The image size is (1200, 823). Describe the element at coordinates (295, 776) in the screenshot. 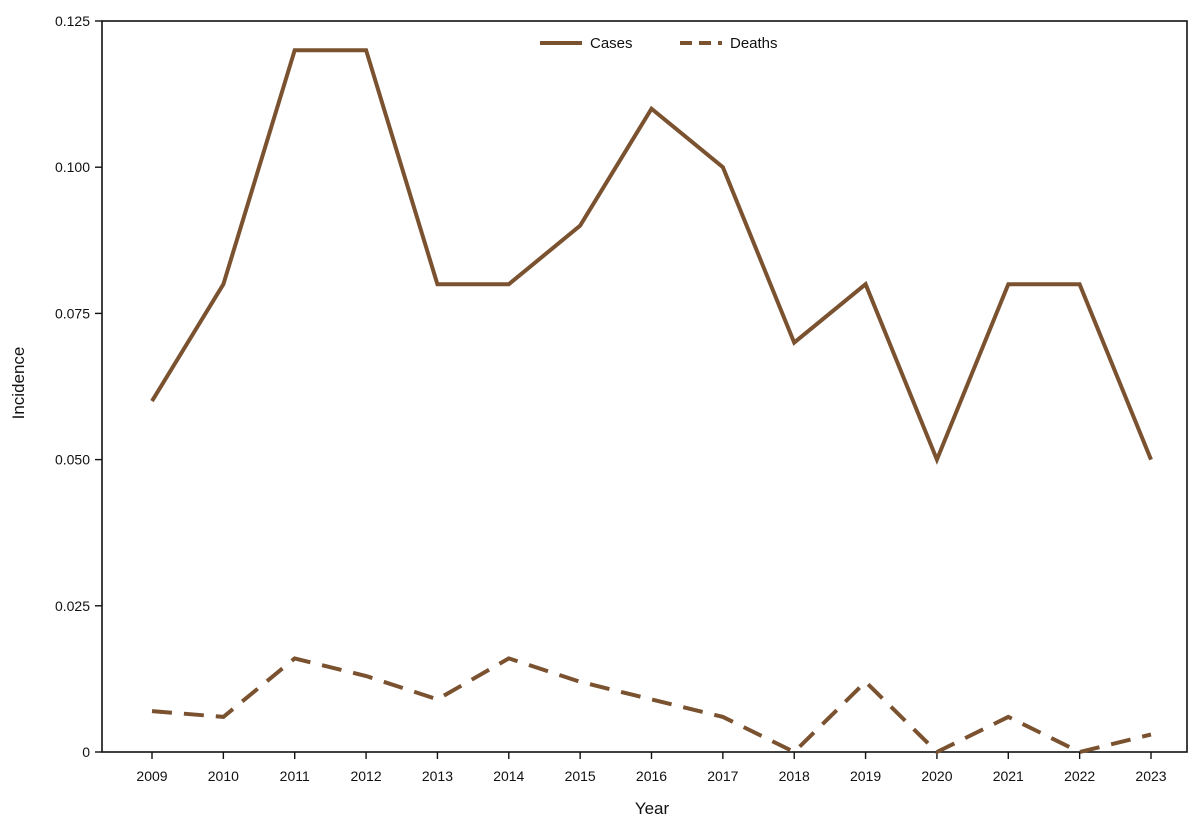

I see `x-tick-label: 2011` at that location.